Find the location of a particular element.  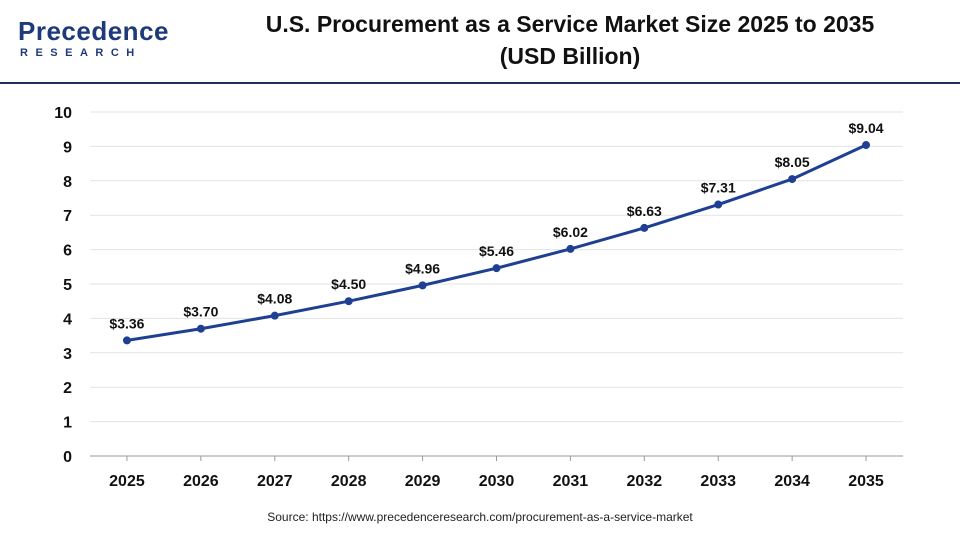

x-tick-label: 2030 is located at coordinates (497, 481).